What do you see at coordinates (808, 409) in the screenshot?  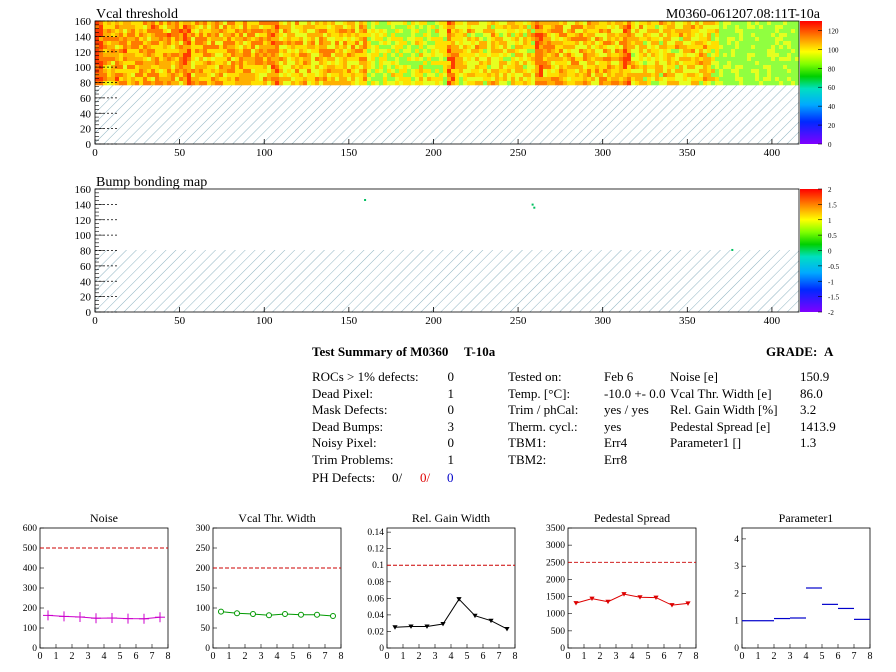 I see `right-value: 3.2` at bounding box center [808, 409].